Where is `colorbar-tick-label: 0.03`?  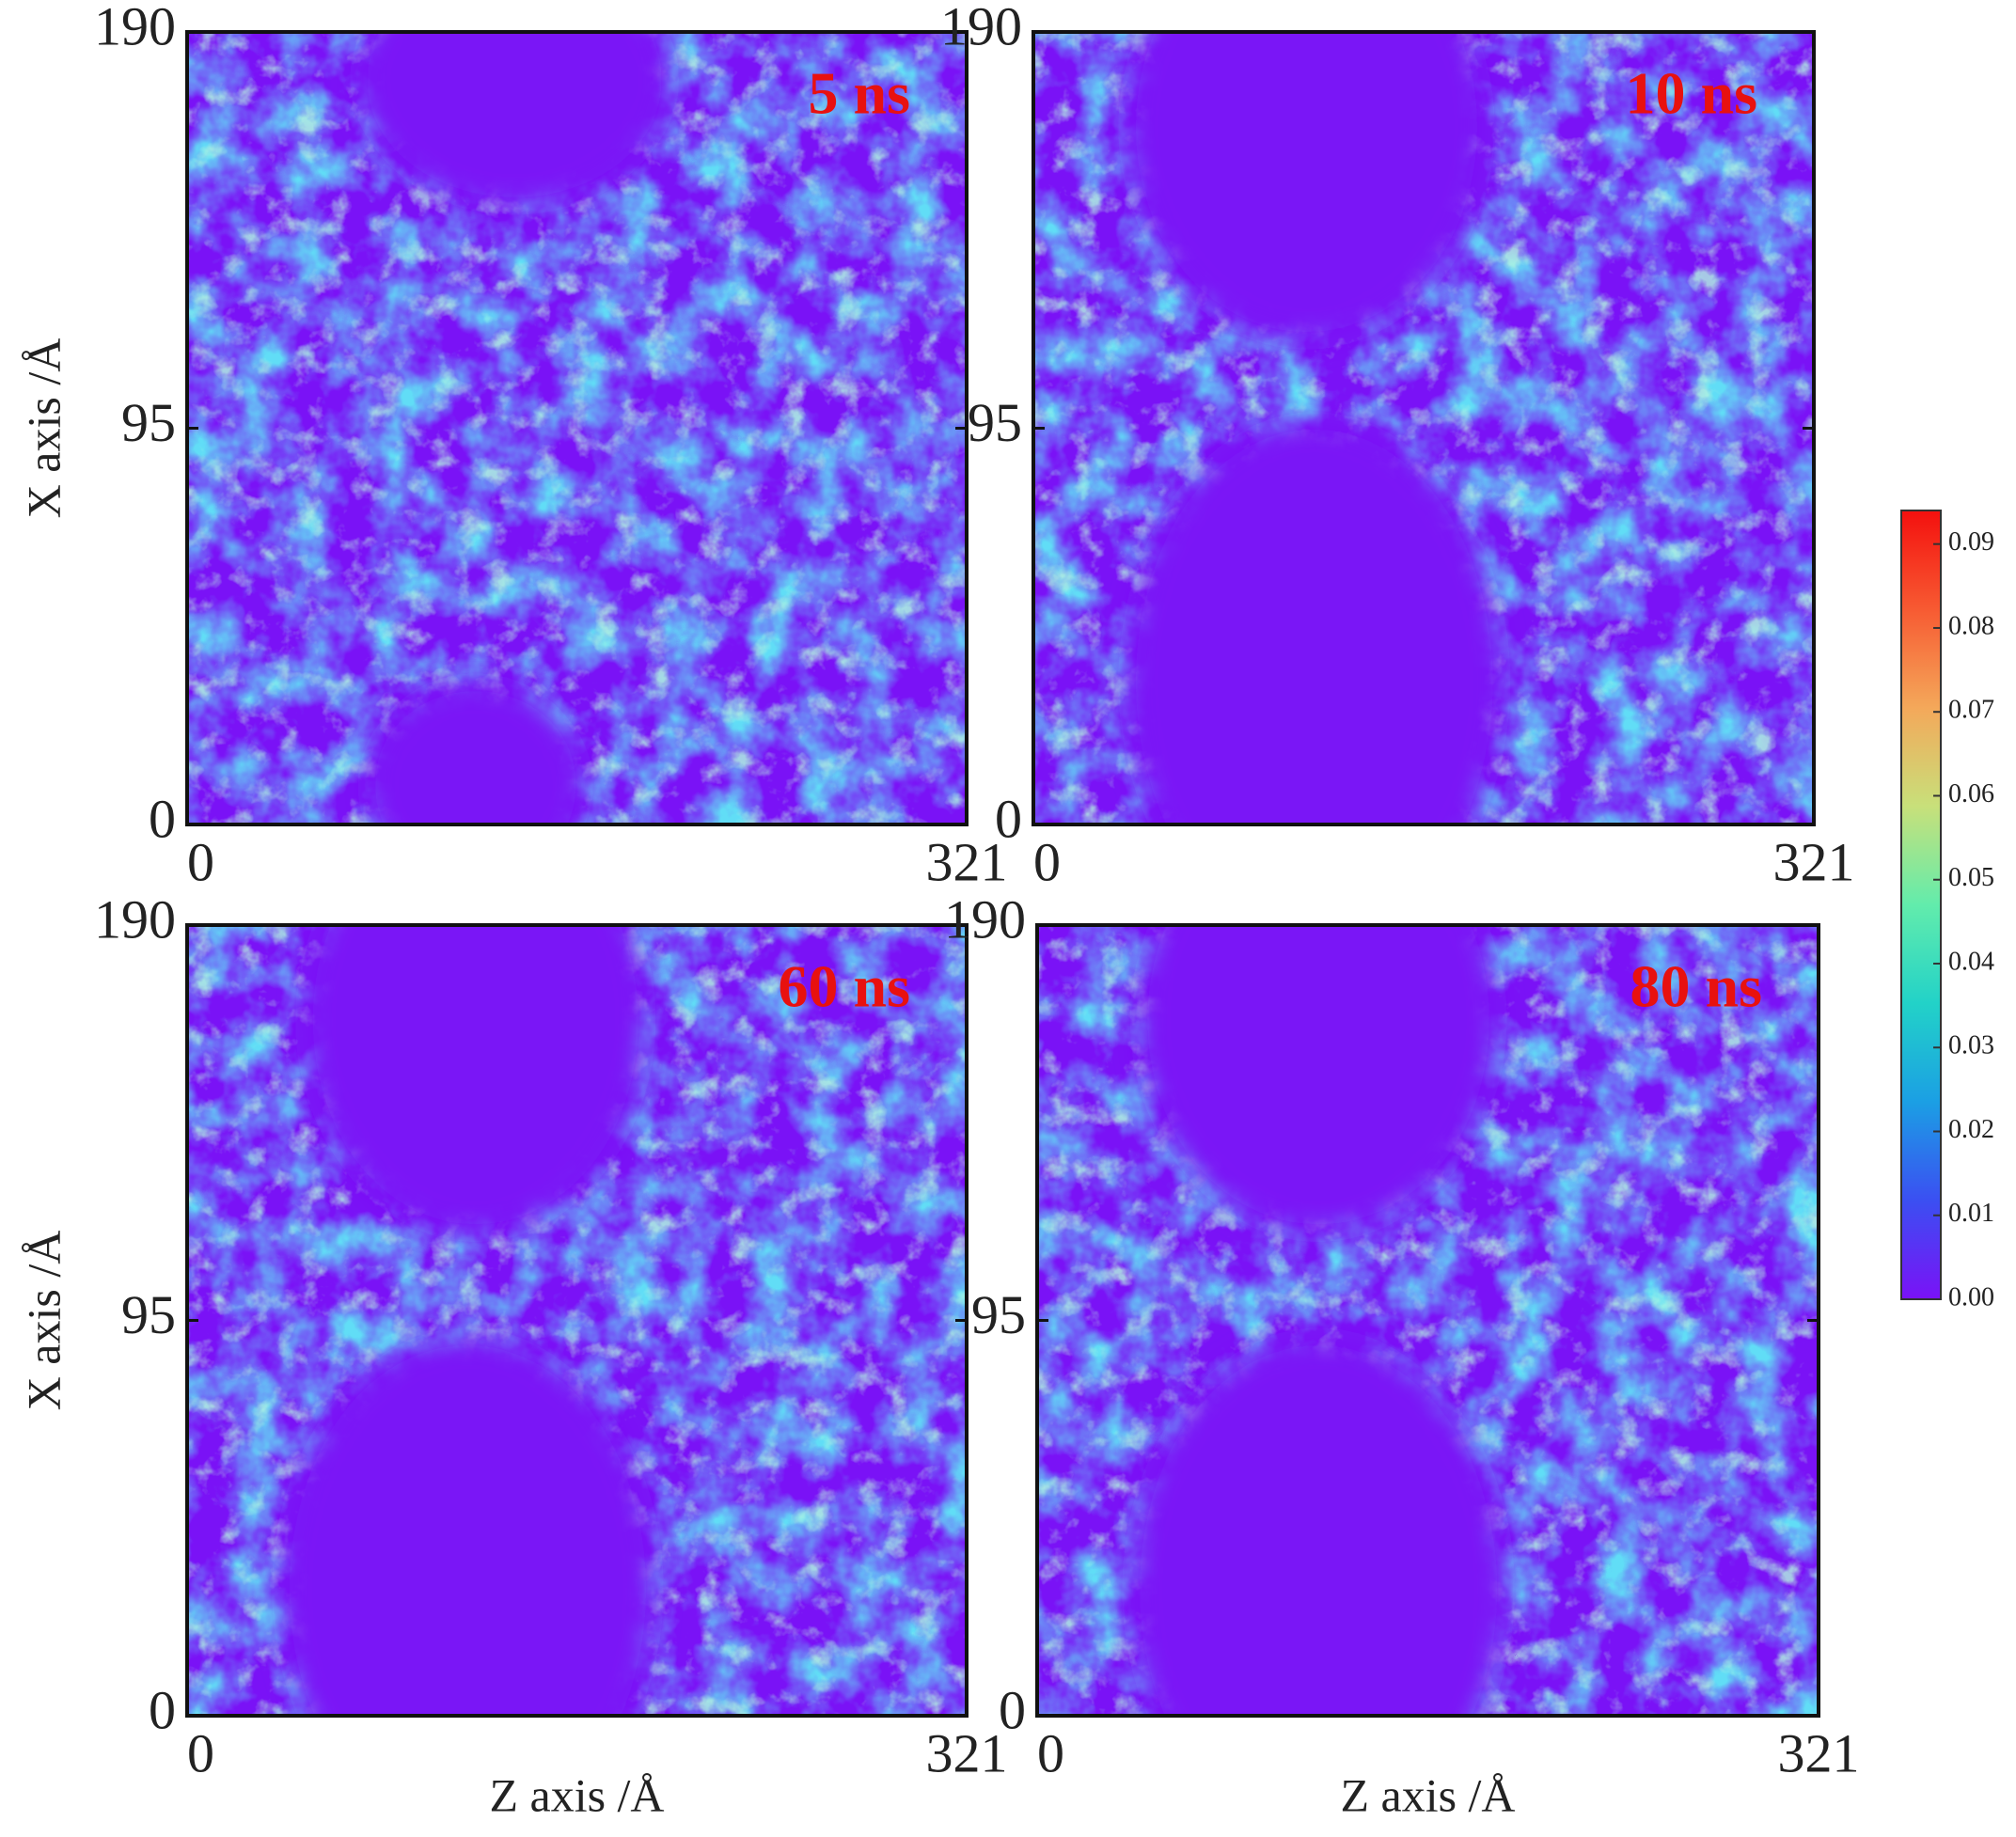
colorbar-tick-label: 0.03 is located at coordinates (1971, 1045).